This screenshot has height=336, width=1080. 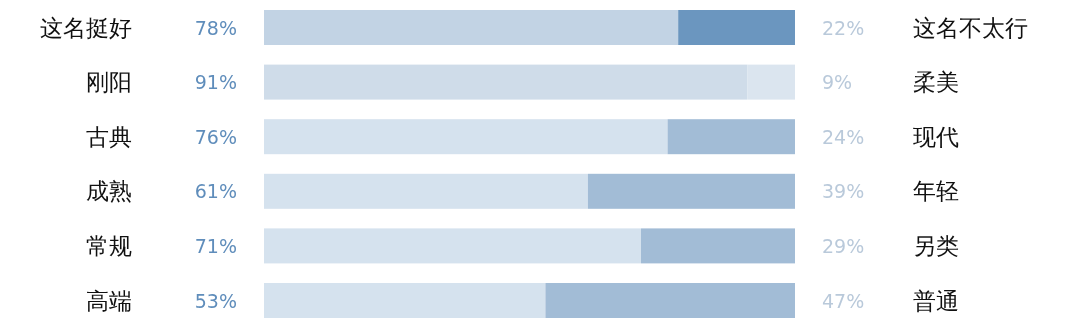 What do you see at coordinates (936, 191) in the screenshot?
I see `text: 年轻` at bounding box center [936, 191].